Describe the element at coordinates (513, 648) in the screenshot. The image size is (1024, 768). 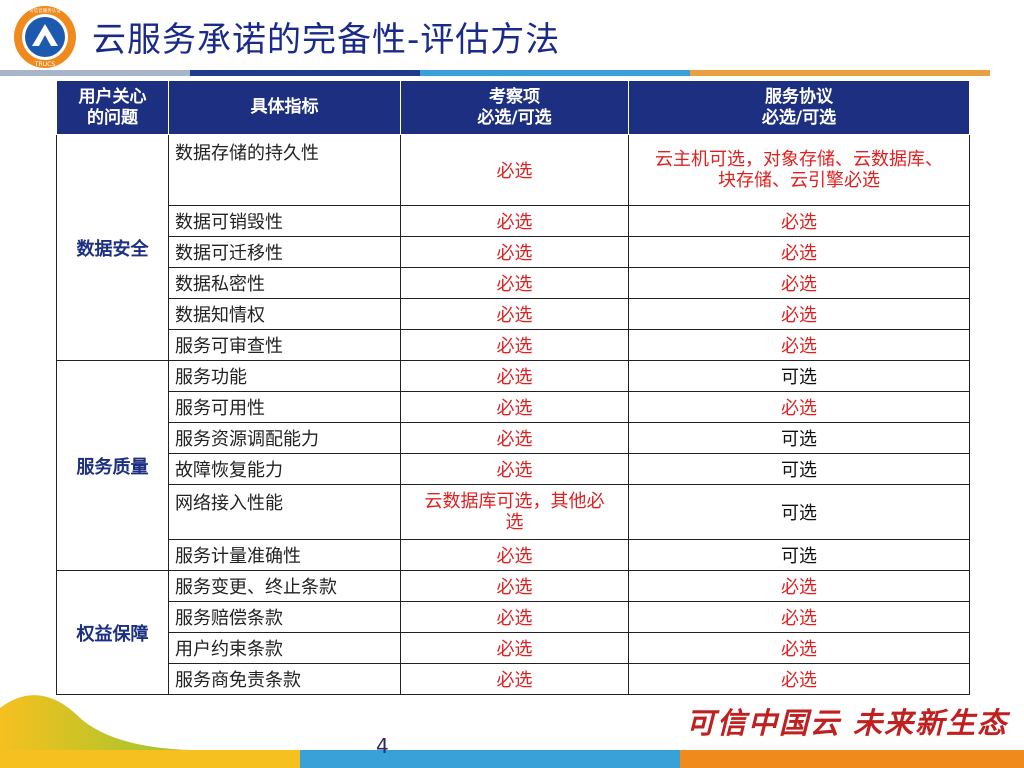
I see `table-row: 用户约束条款 必选 必选` at that location.